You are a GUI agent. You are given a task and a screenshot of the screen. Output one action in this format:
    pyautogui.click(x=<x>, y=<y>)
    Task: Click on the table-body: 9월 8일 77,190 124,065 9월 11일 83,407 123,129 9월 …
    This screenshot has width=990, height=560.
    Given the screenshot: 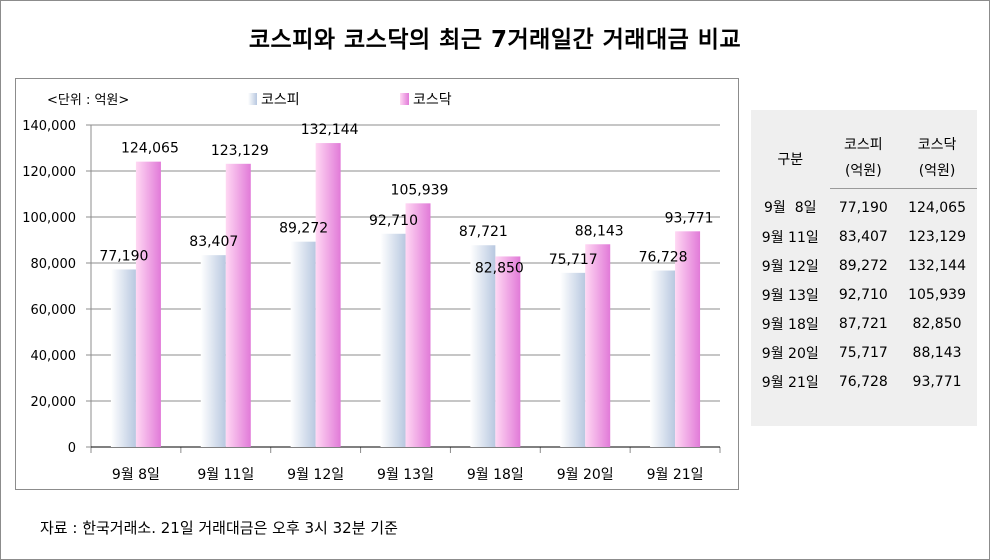 What is the action you would take?
    pyautogui.click(x=864, y=293)
    